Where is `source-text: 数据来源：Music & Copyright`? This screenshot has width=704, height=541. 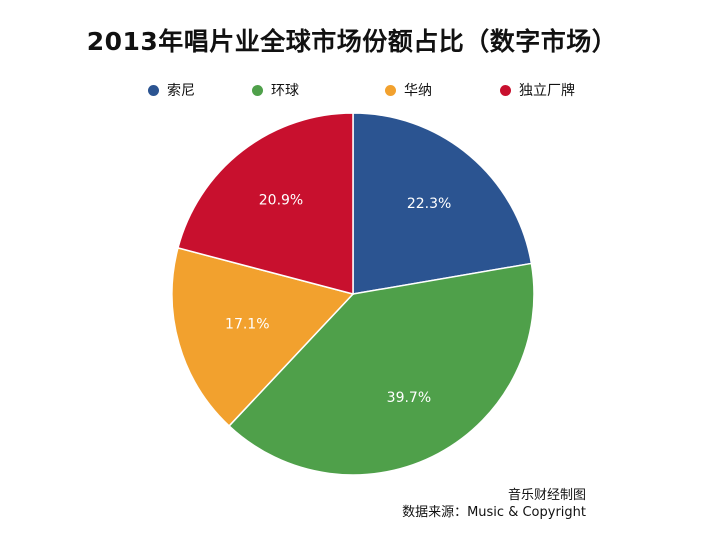
source-text: 数据来源：Music & Copyright is located at coordinates (494, 512).